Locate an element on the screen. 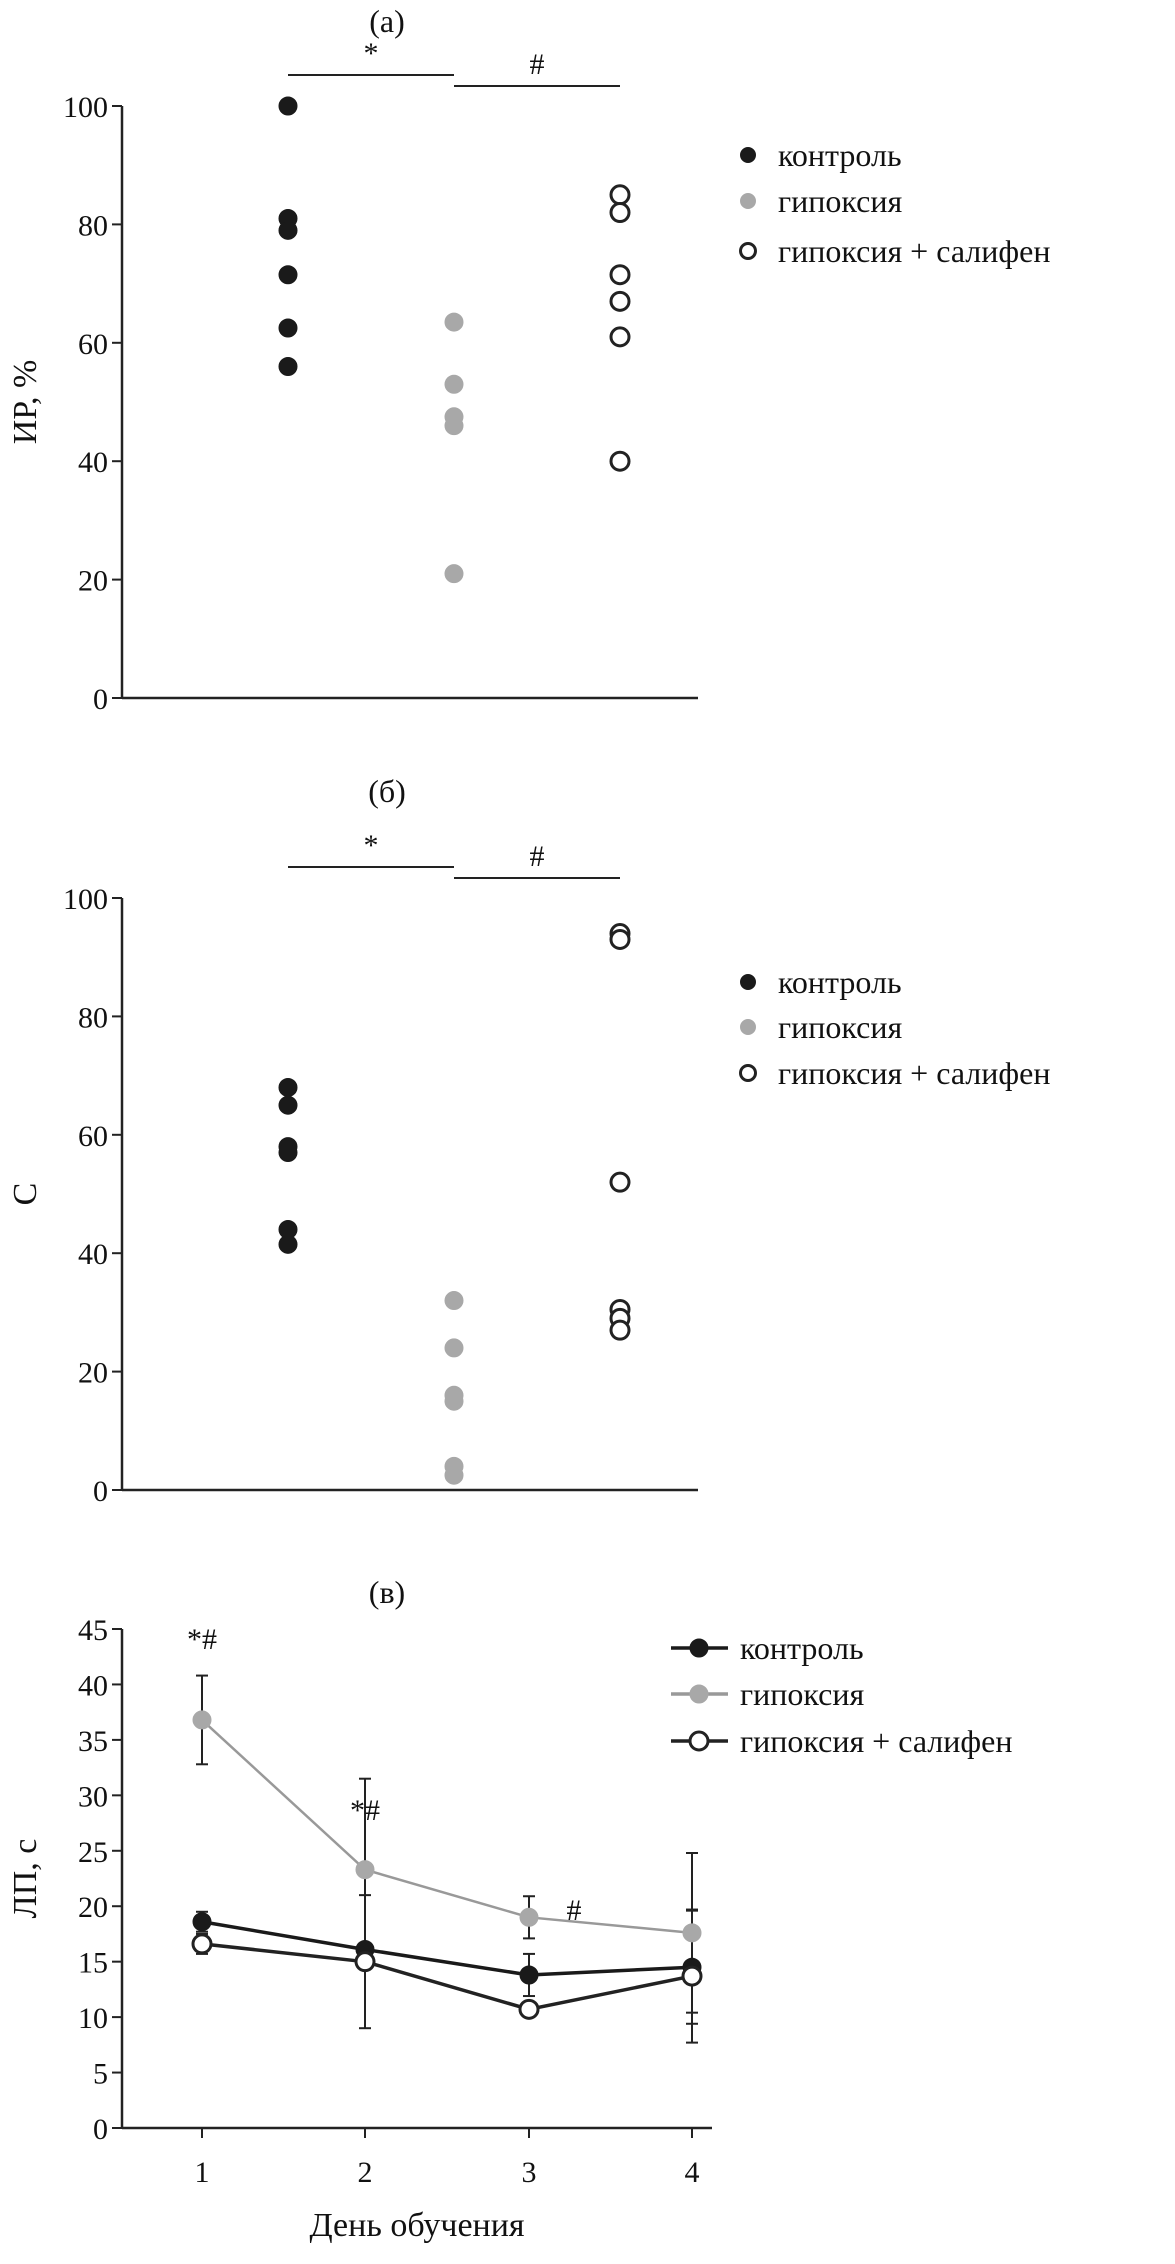  y-axis-label: С is located at coordinates (25, 1194).